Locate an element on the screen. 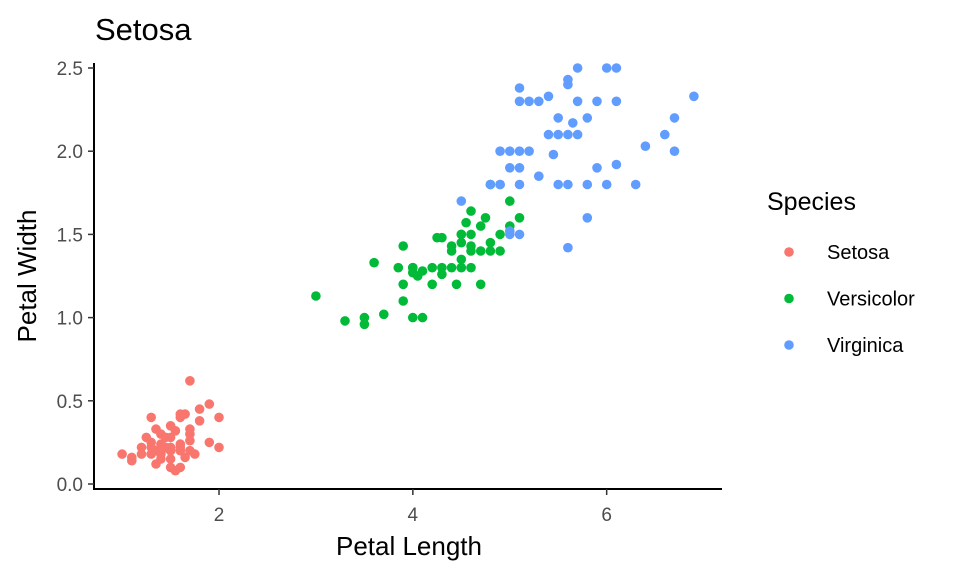  y-tick-label: 2.0 is located at coordinates (70, 152).